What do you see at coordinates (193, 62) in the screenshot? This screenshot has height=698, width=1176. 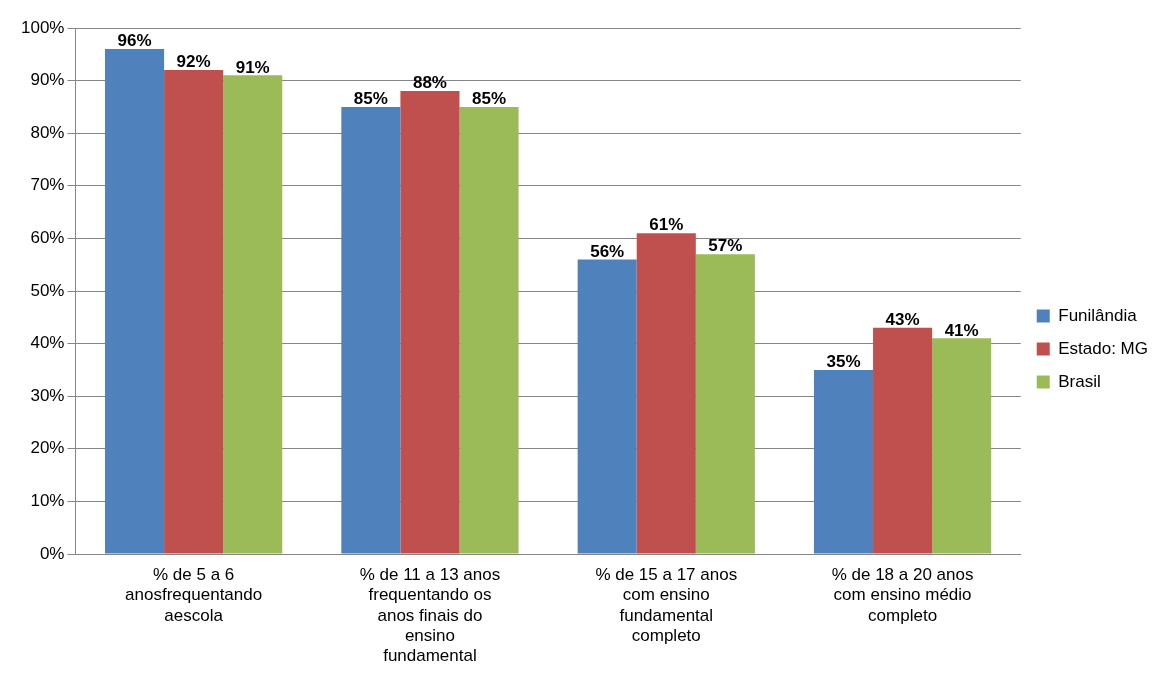 I see `data-label: 92%` at bounding box center [193, 62].